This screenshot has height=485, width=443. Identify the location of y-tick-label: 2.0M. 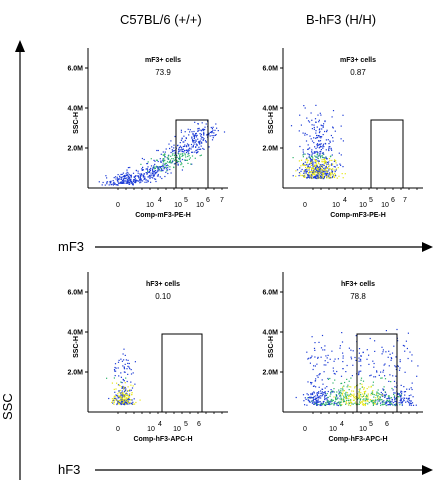
(270, 373).